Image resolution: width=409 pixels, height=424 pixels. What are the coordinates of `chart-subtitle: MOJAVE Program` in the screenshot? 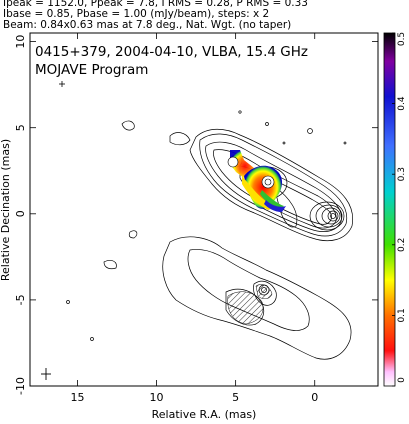 It's located at (91, 70).